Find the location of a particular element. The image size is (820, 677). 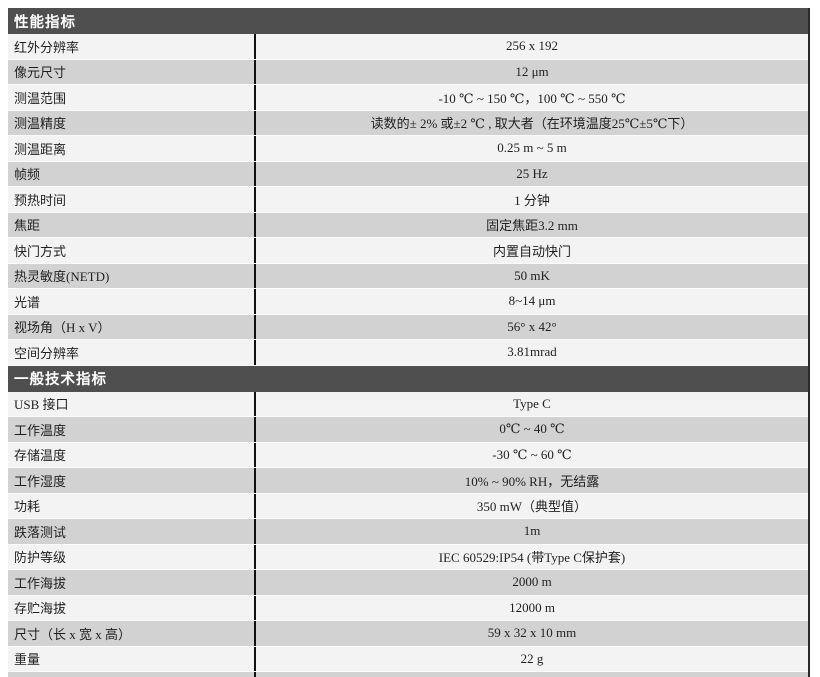

table-row: 工作湿度 10% ~ 90% RH，无结露 is located at coordinates (408, 481).